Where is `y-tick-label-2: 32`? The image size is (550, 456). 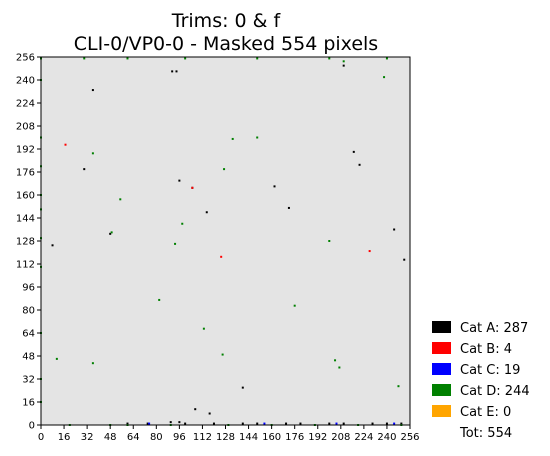
y-tick-label-2: 32 is located at coordinates (28, 380).